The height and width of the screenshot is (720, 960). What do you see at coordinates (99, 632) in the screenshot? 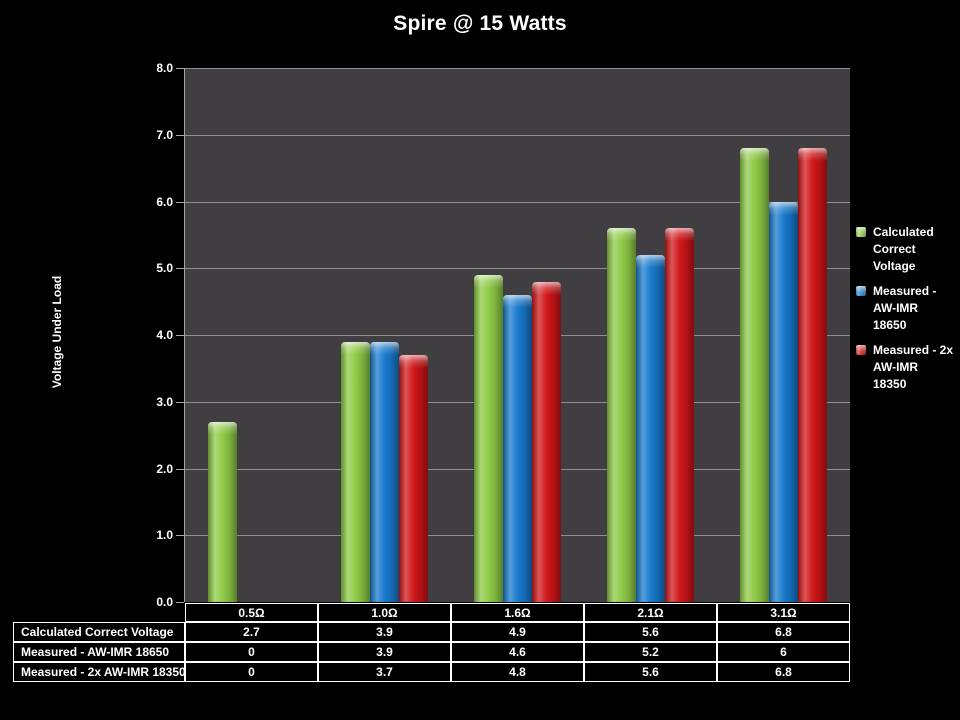
I see `table-row-header: Calculated Correct Voltage` at bounding box center [99, 632].